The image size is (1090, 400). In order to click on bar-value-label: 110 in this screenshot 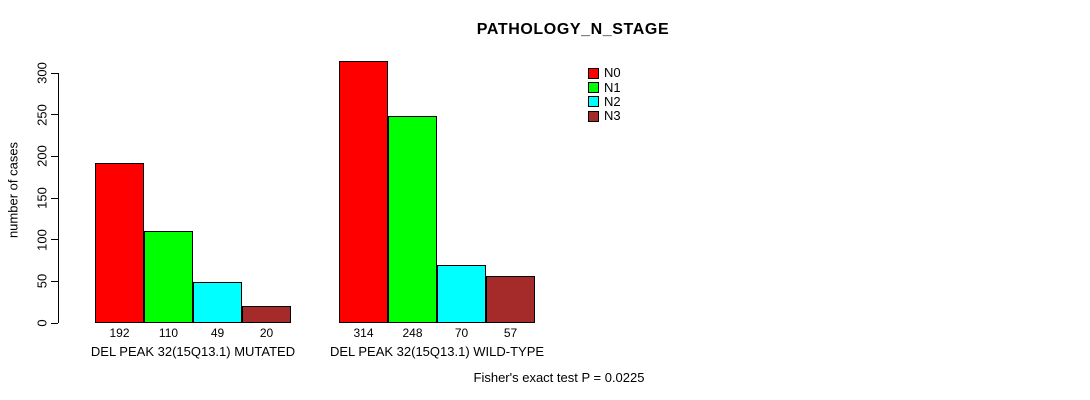, I will do `click(168, 333)`.